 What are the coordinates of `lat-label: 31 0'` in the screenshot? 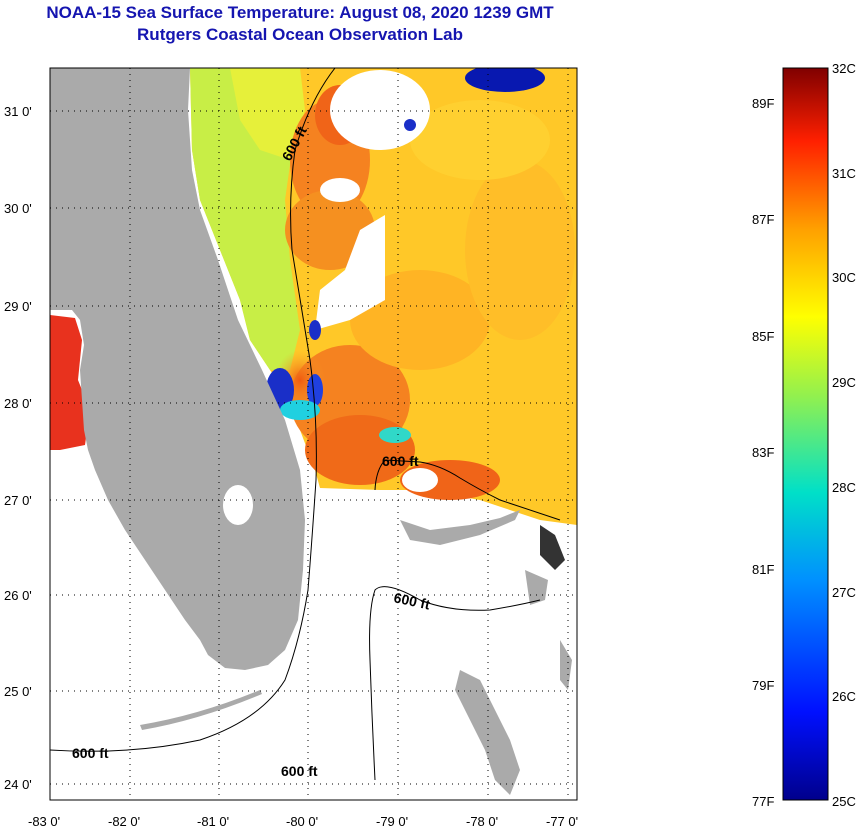 It's located at (18, 111).